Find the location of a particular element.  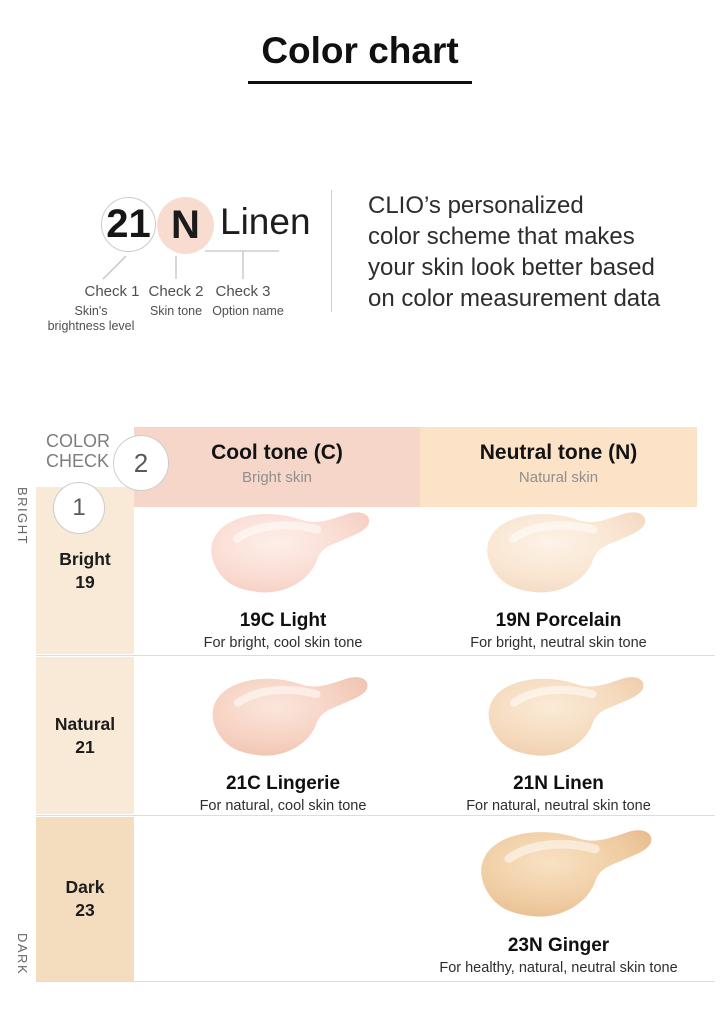

row-label-dark: Dark 23 is located at coordinates (85, 899).